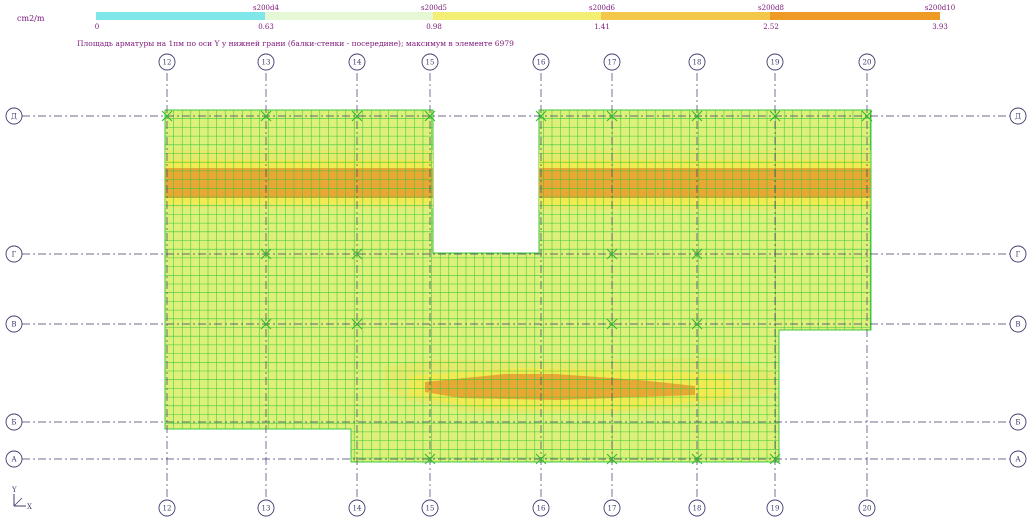  What do you see at coordinates (21, 498) in the screenshot?
I see `coordinate-axes-icon: Y X` at bounding box center [21, 498].